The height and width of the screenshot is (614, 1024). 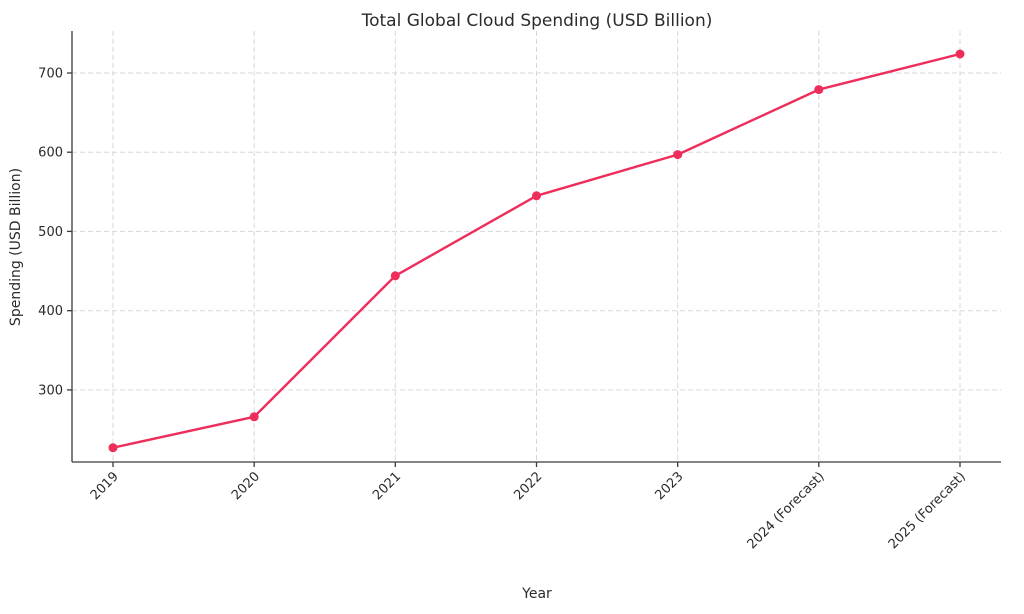 What do you see at coordinates (50, 311) in the screenshot?
I see `y-tick-label: 400` at bounding box center [50, 311].